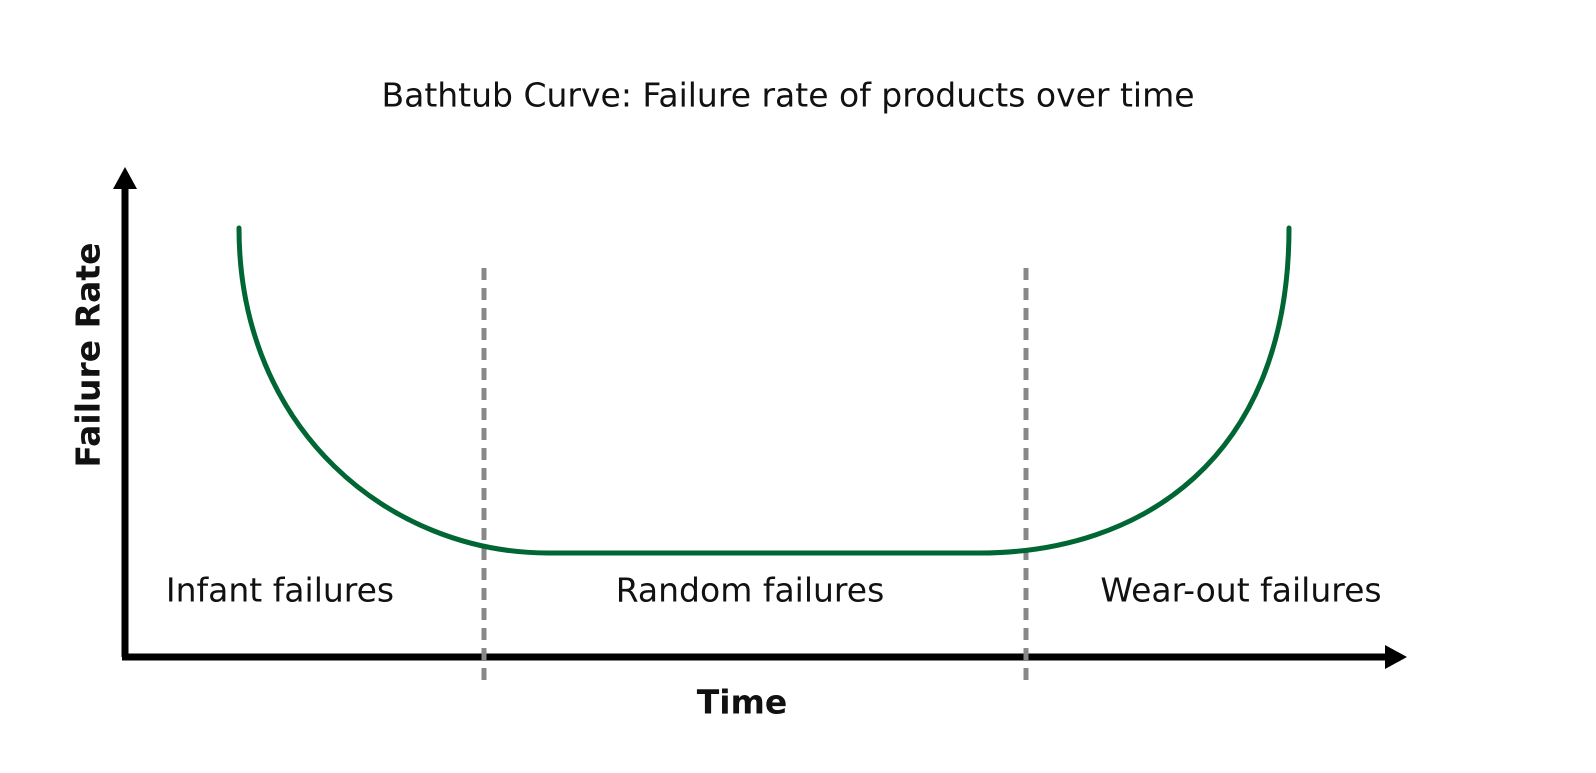 This screenshot has height=773, width=1596. I want to click on region-label: Infant failures, so click(280, 590).